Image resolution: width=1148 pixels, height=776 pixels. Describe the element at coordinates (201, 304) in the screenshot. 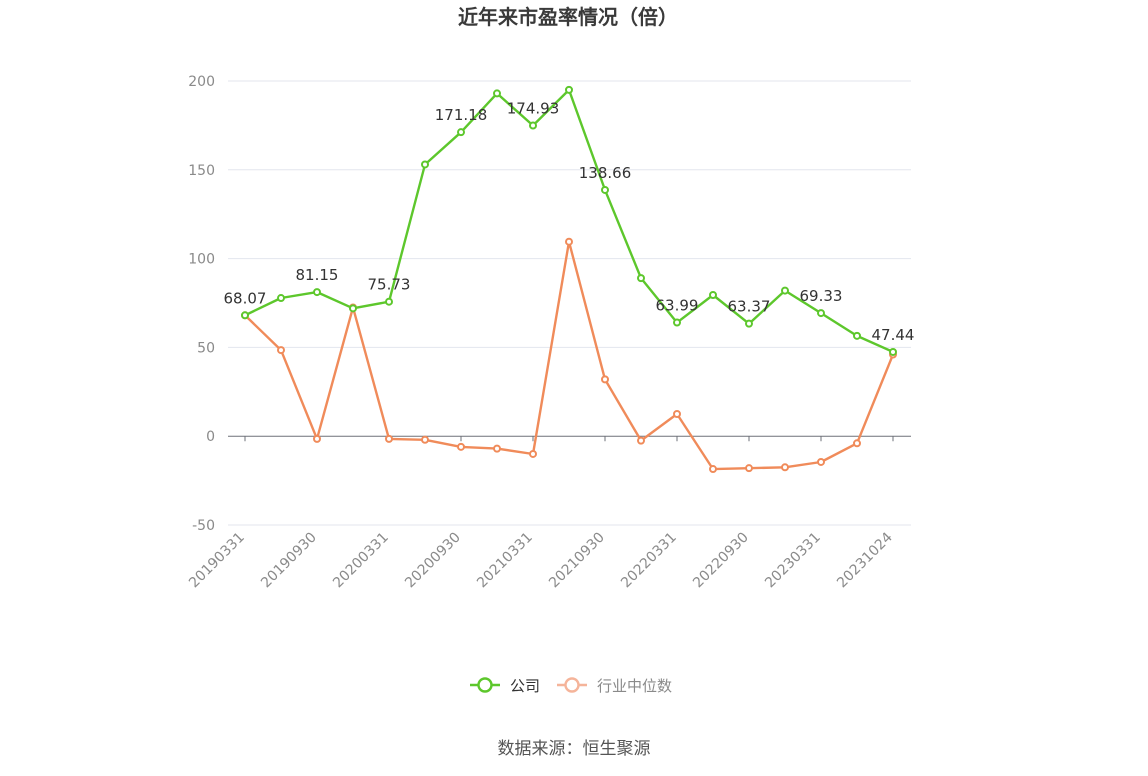

I see `y-axis: -50 0 50 100 150 200` at that location.